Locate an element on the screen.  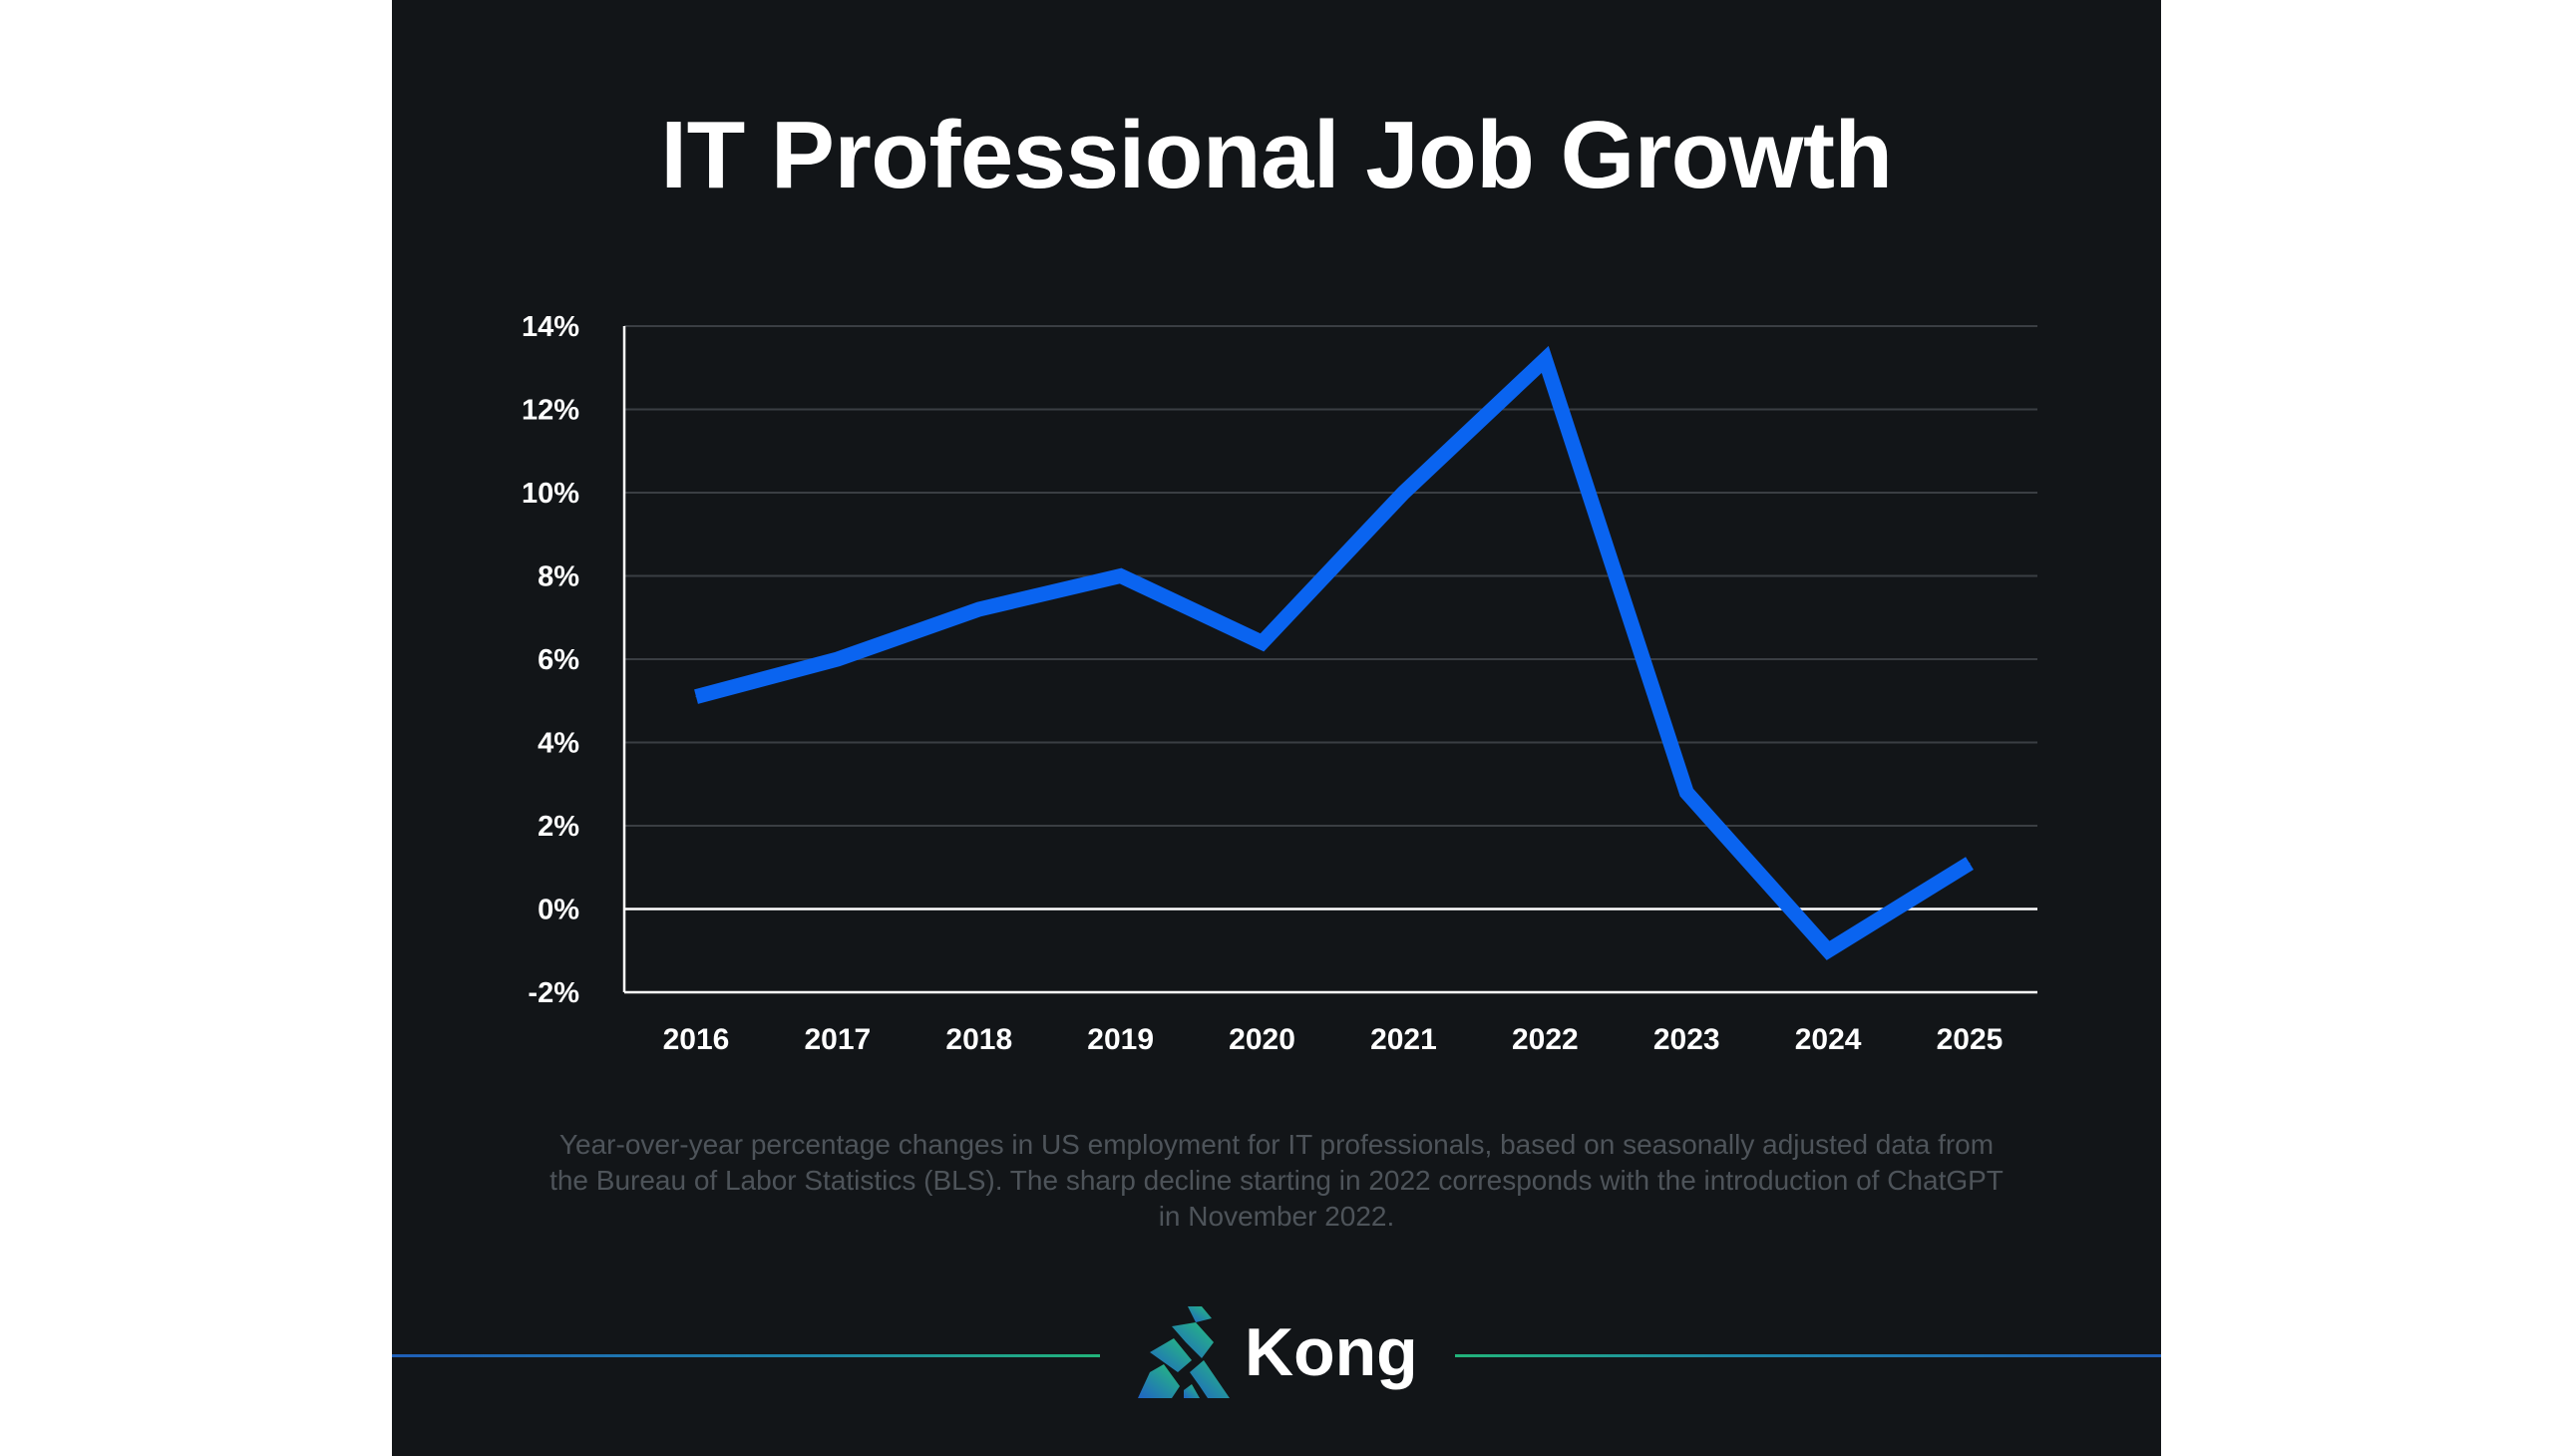
x-tick-label: 2024 is located at coordinates (1828, 1039).